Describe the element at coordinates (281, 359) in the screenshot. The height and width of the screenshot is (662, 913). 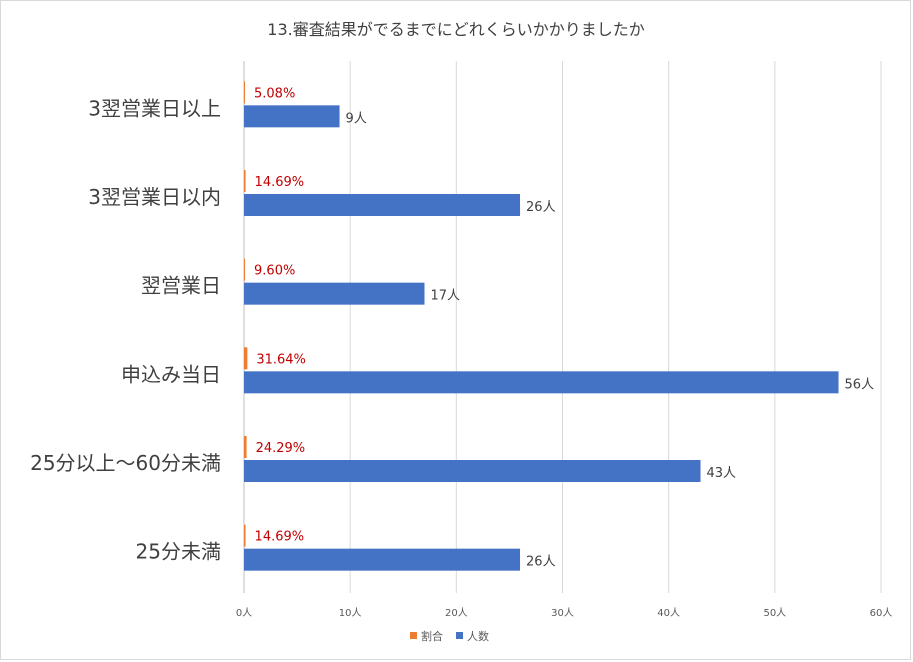
I see `data-label-ratio: 31.64%` at that location.